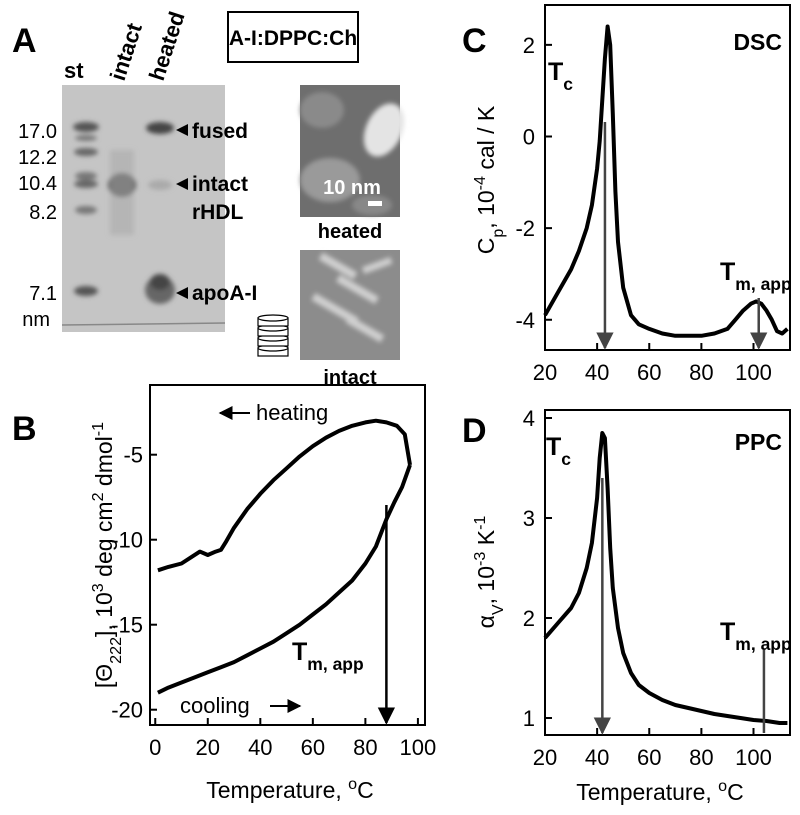  Describe the element at coordinates (98, 496) in the screenshot. I see `text-part: 2` at that location.